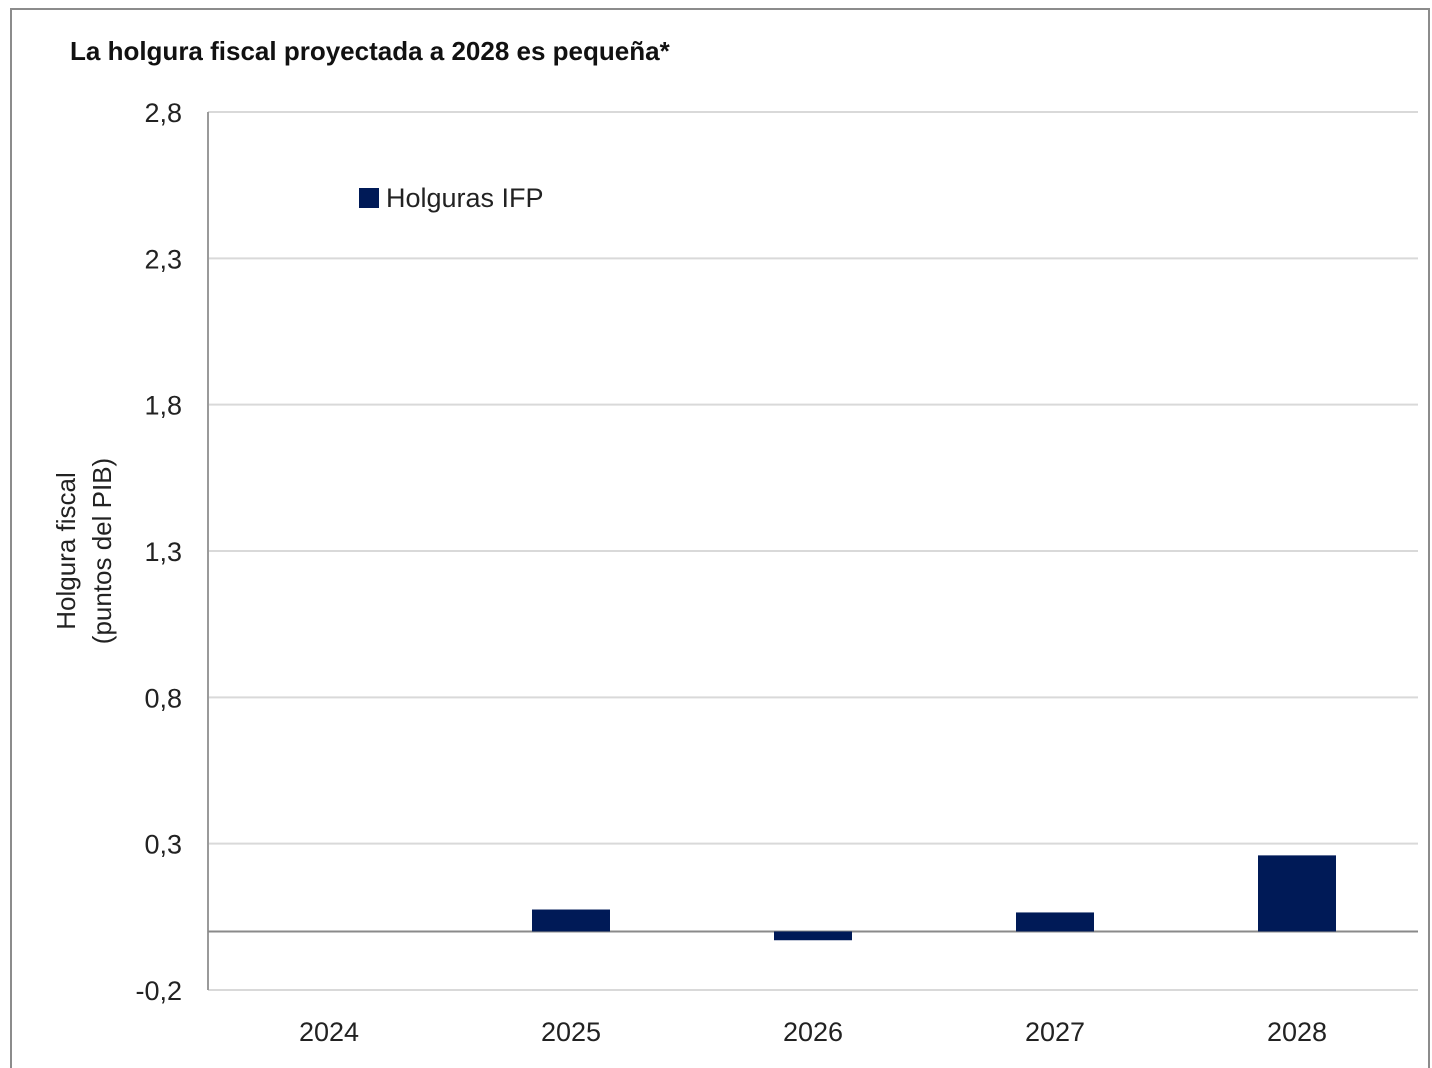 The image size is (1432, 1068). I want to click on legend: Holguras IFP, so click(451, 198).